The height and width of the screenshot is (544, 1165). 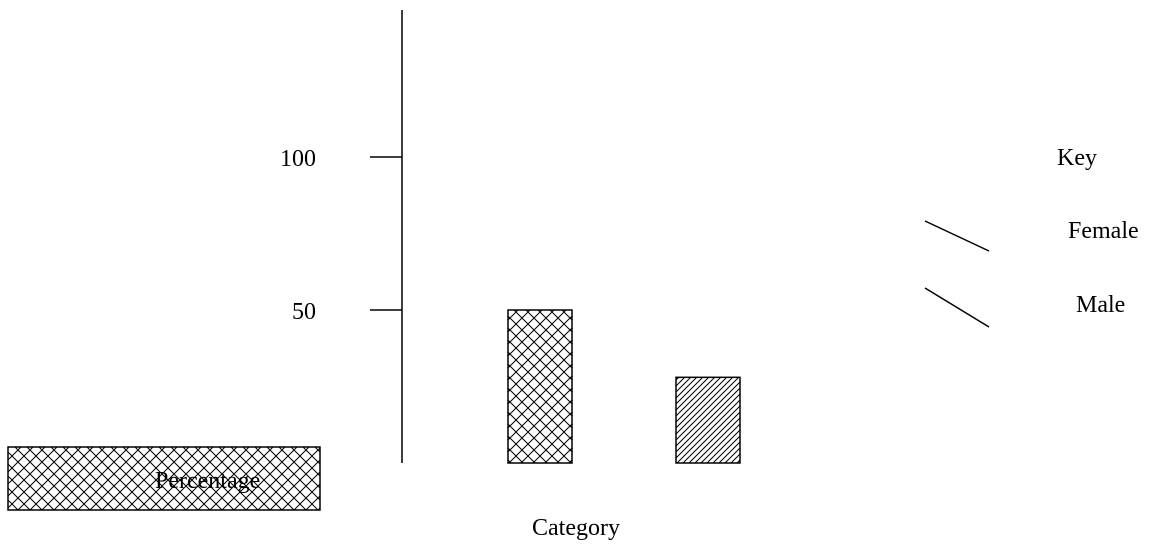 What do you see at coordinates (207, 481) in the screenshot?
I see `y-axis-label: Percentage` at bounding box center [207, 481].